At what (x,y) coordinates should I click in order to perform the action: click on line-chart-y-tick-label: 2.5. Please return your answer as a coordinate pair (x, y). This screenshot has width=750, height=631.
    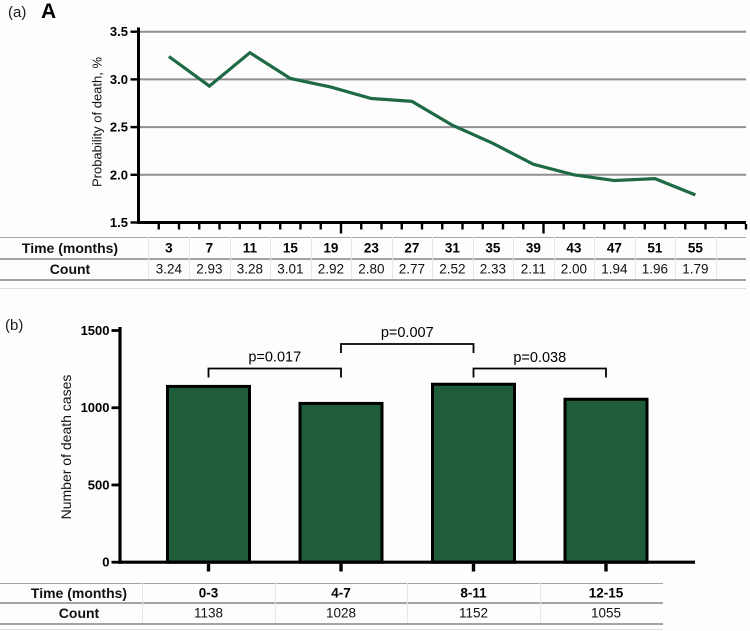
    Looking at the image, I should click on (119, 127).